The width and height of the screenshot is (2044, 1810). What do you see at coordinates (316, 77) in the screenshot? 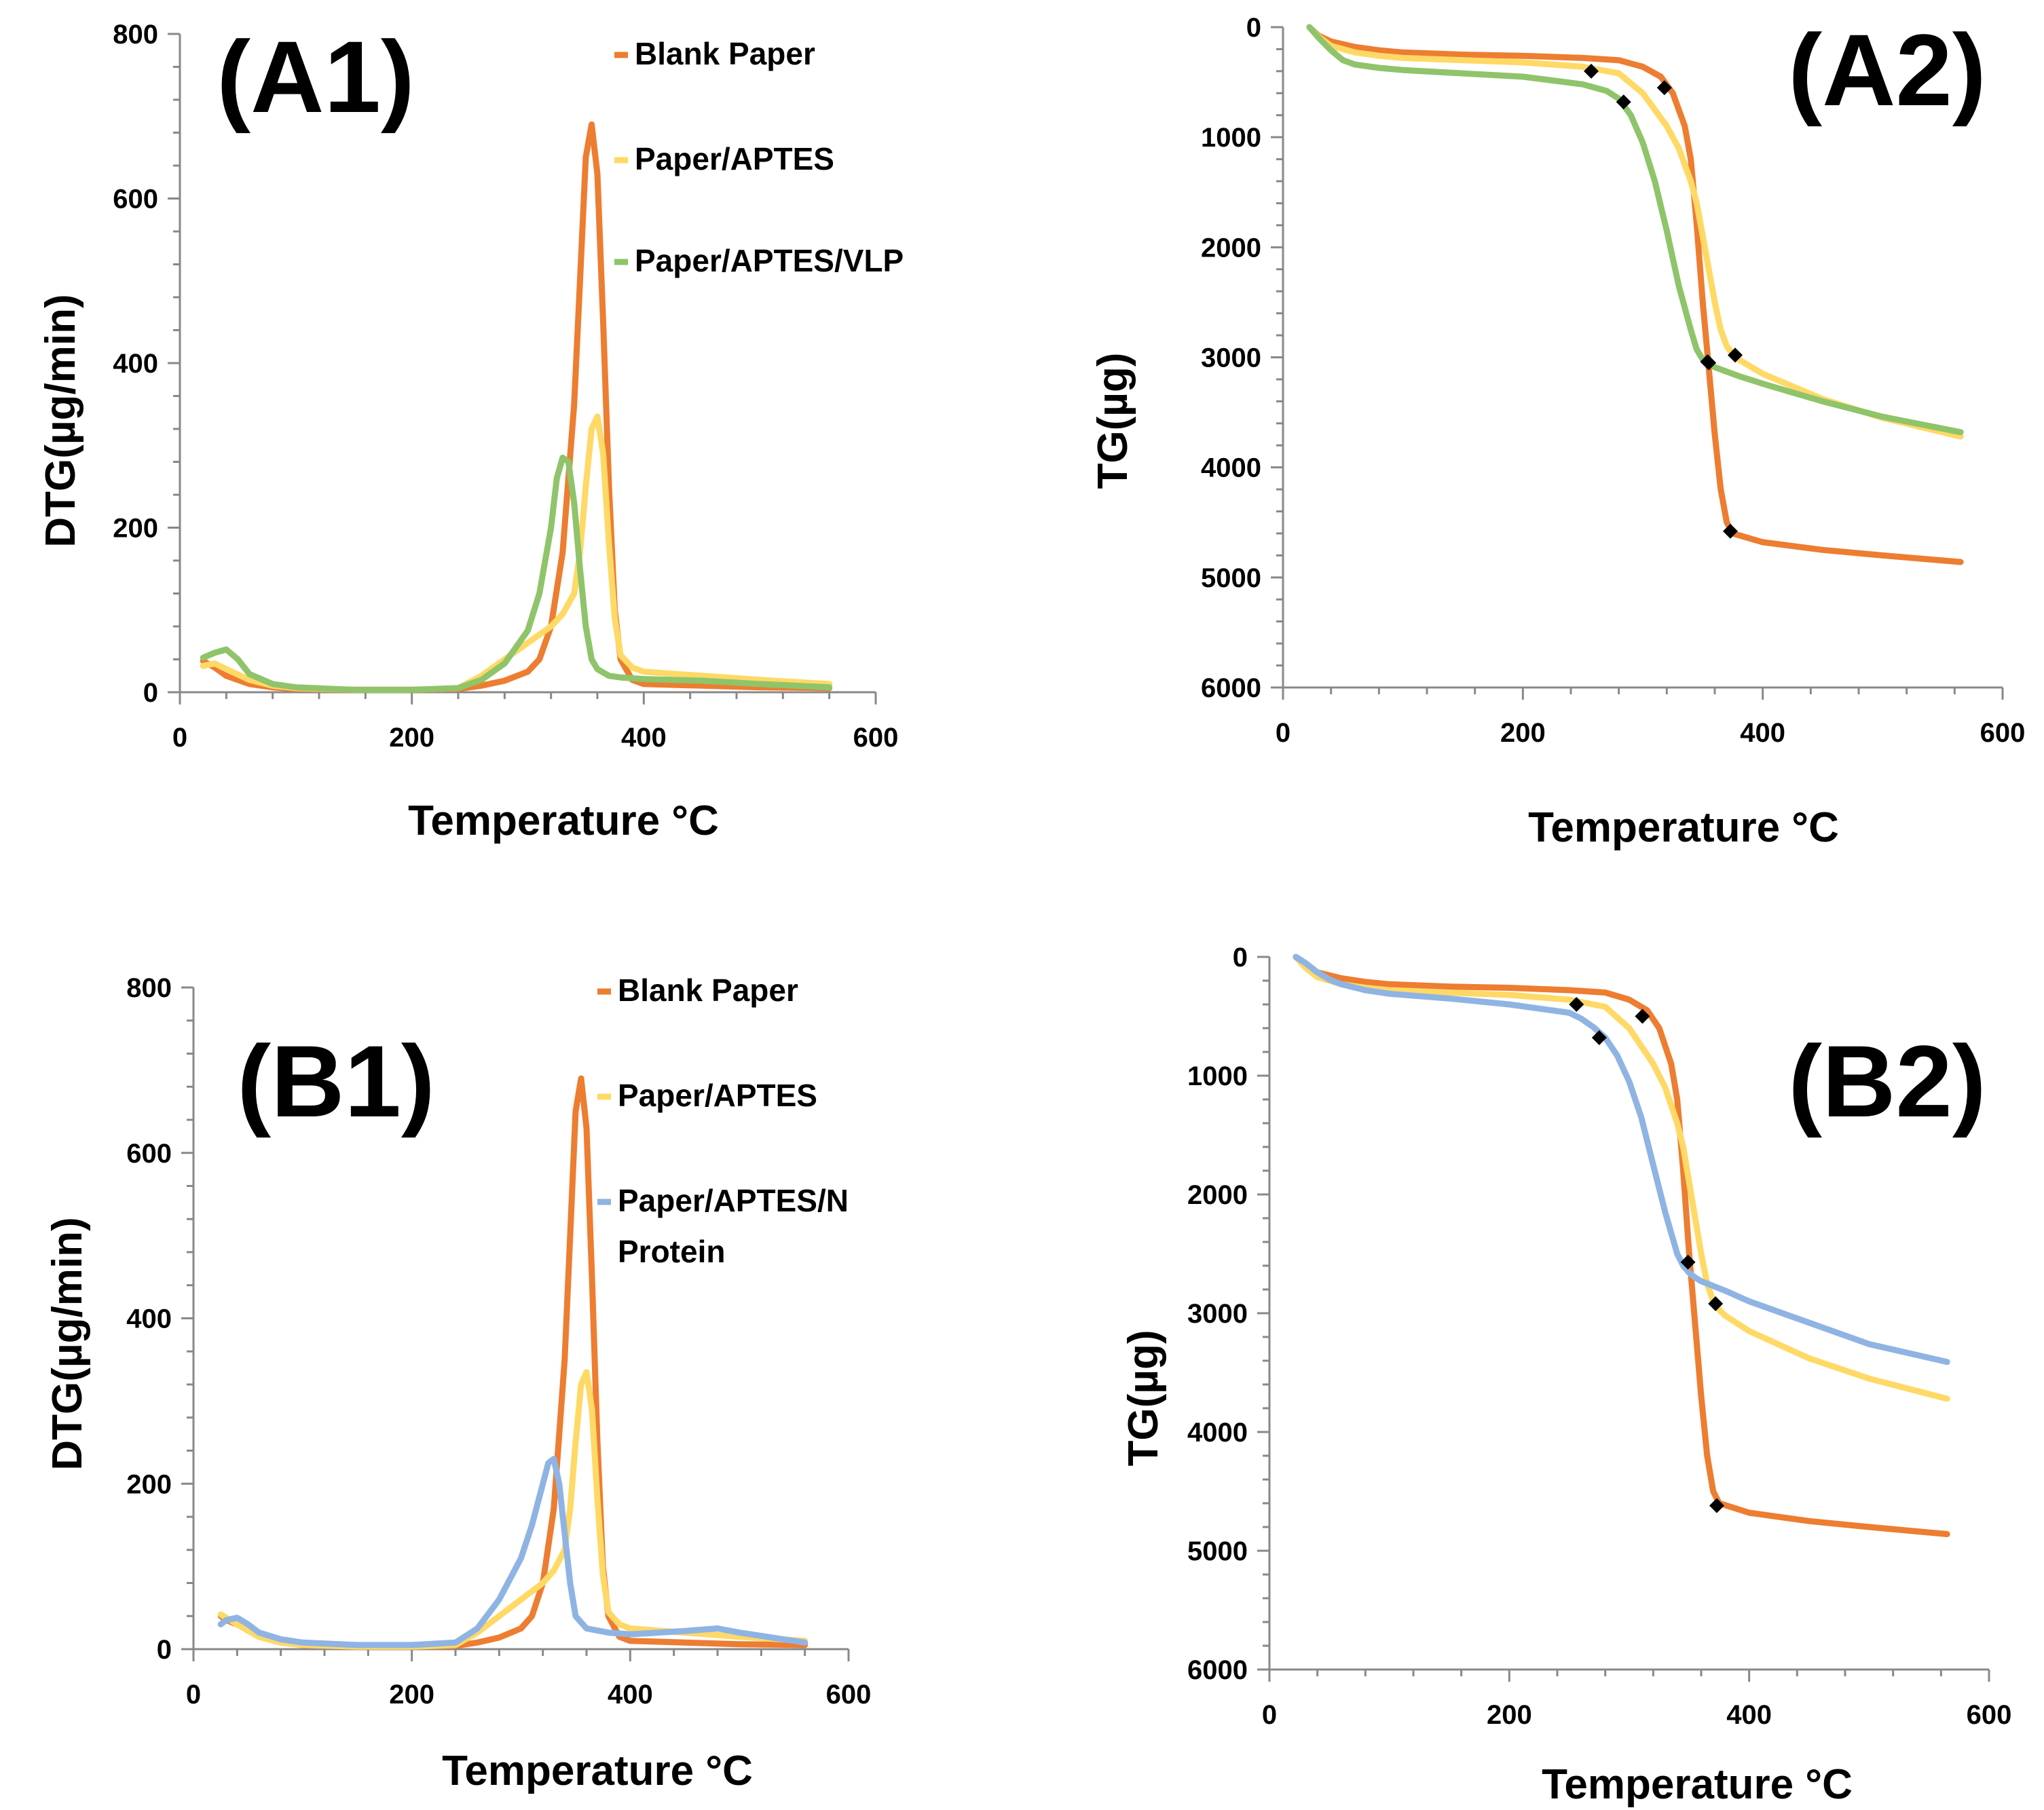
I see `panel-label: (A1)` at bounding box center [316, 77].